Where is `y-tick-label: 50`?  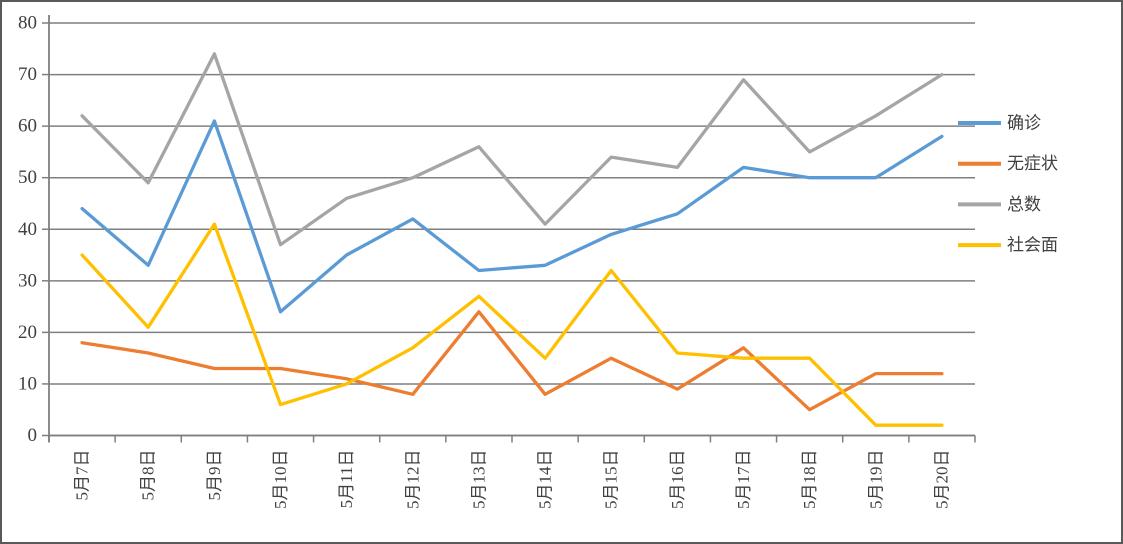
y-tick-label: 50 is located at coordinates (27, 177).